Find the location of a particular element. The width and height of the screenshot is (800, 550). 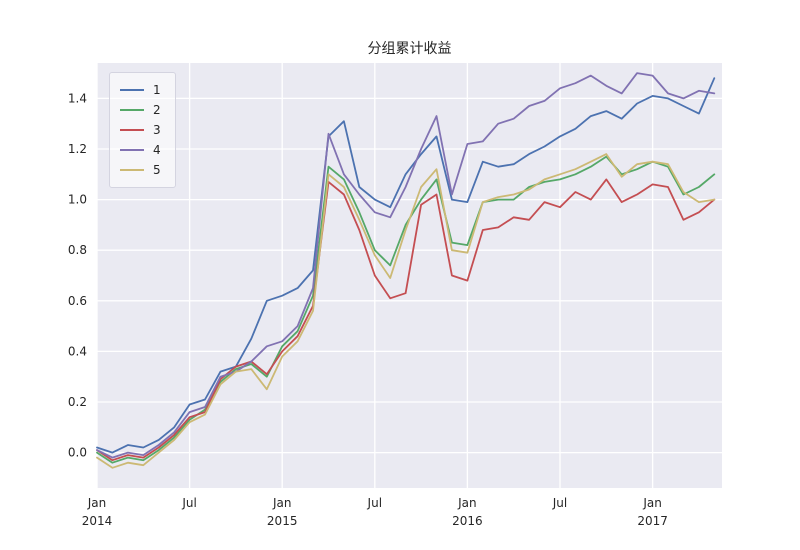

legend-label: 2 is located at coordinates (157, 110).